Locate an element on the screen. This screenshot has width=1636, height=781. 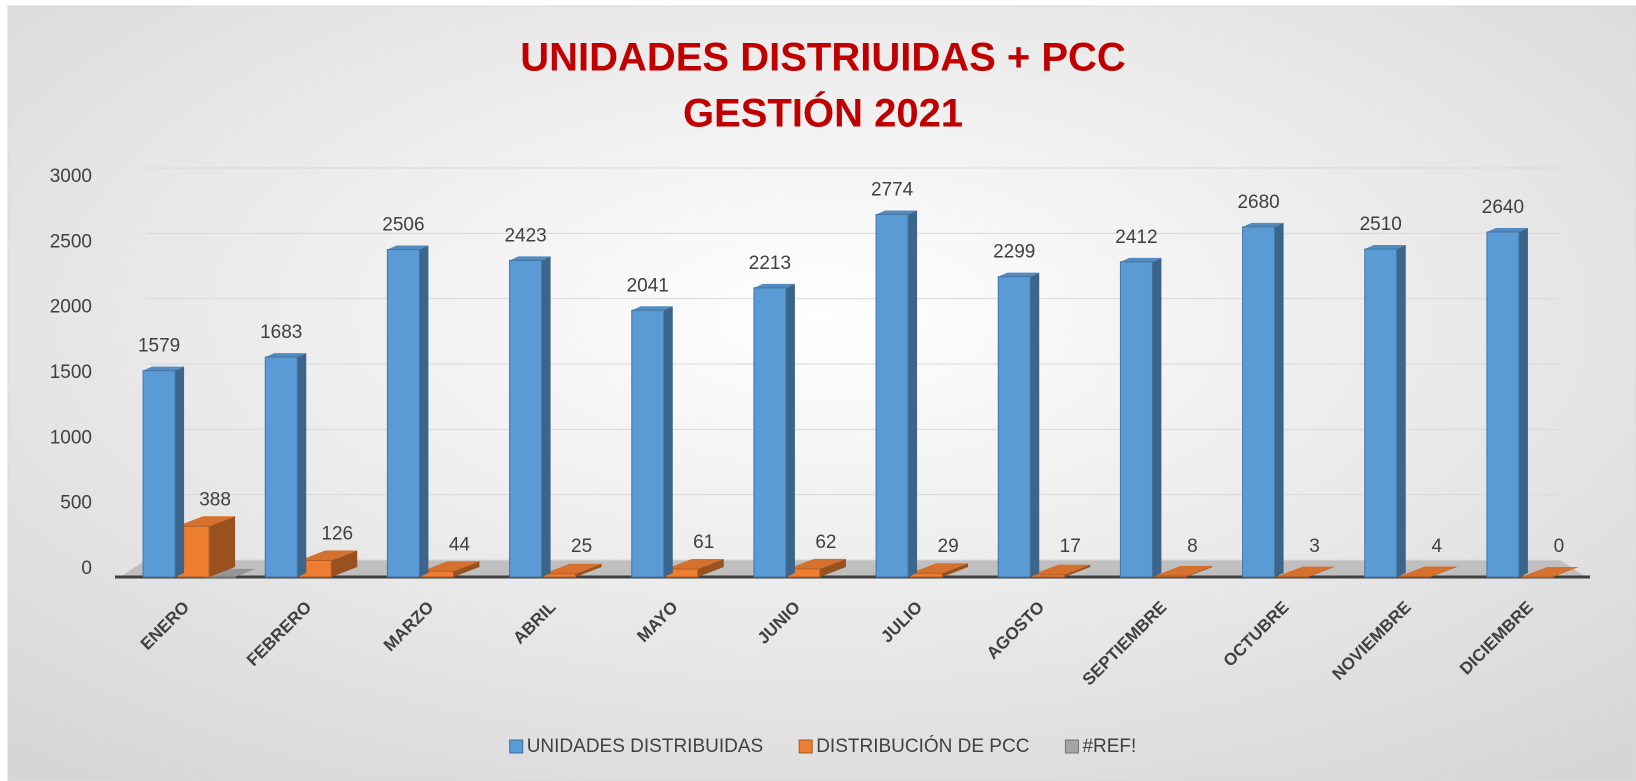
data-label: 8 is located at coordinates (1192, 546).